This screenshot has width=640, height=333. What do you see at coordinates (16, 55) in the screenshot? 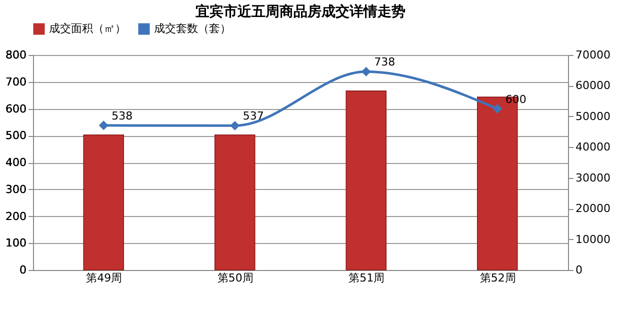
I see `y-tick-label: 800` at bounding box center [16, 55].